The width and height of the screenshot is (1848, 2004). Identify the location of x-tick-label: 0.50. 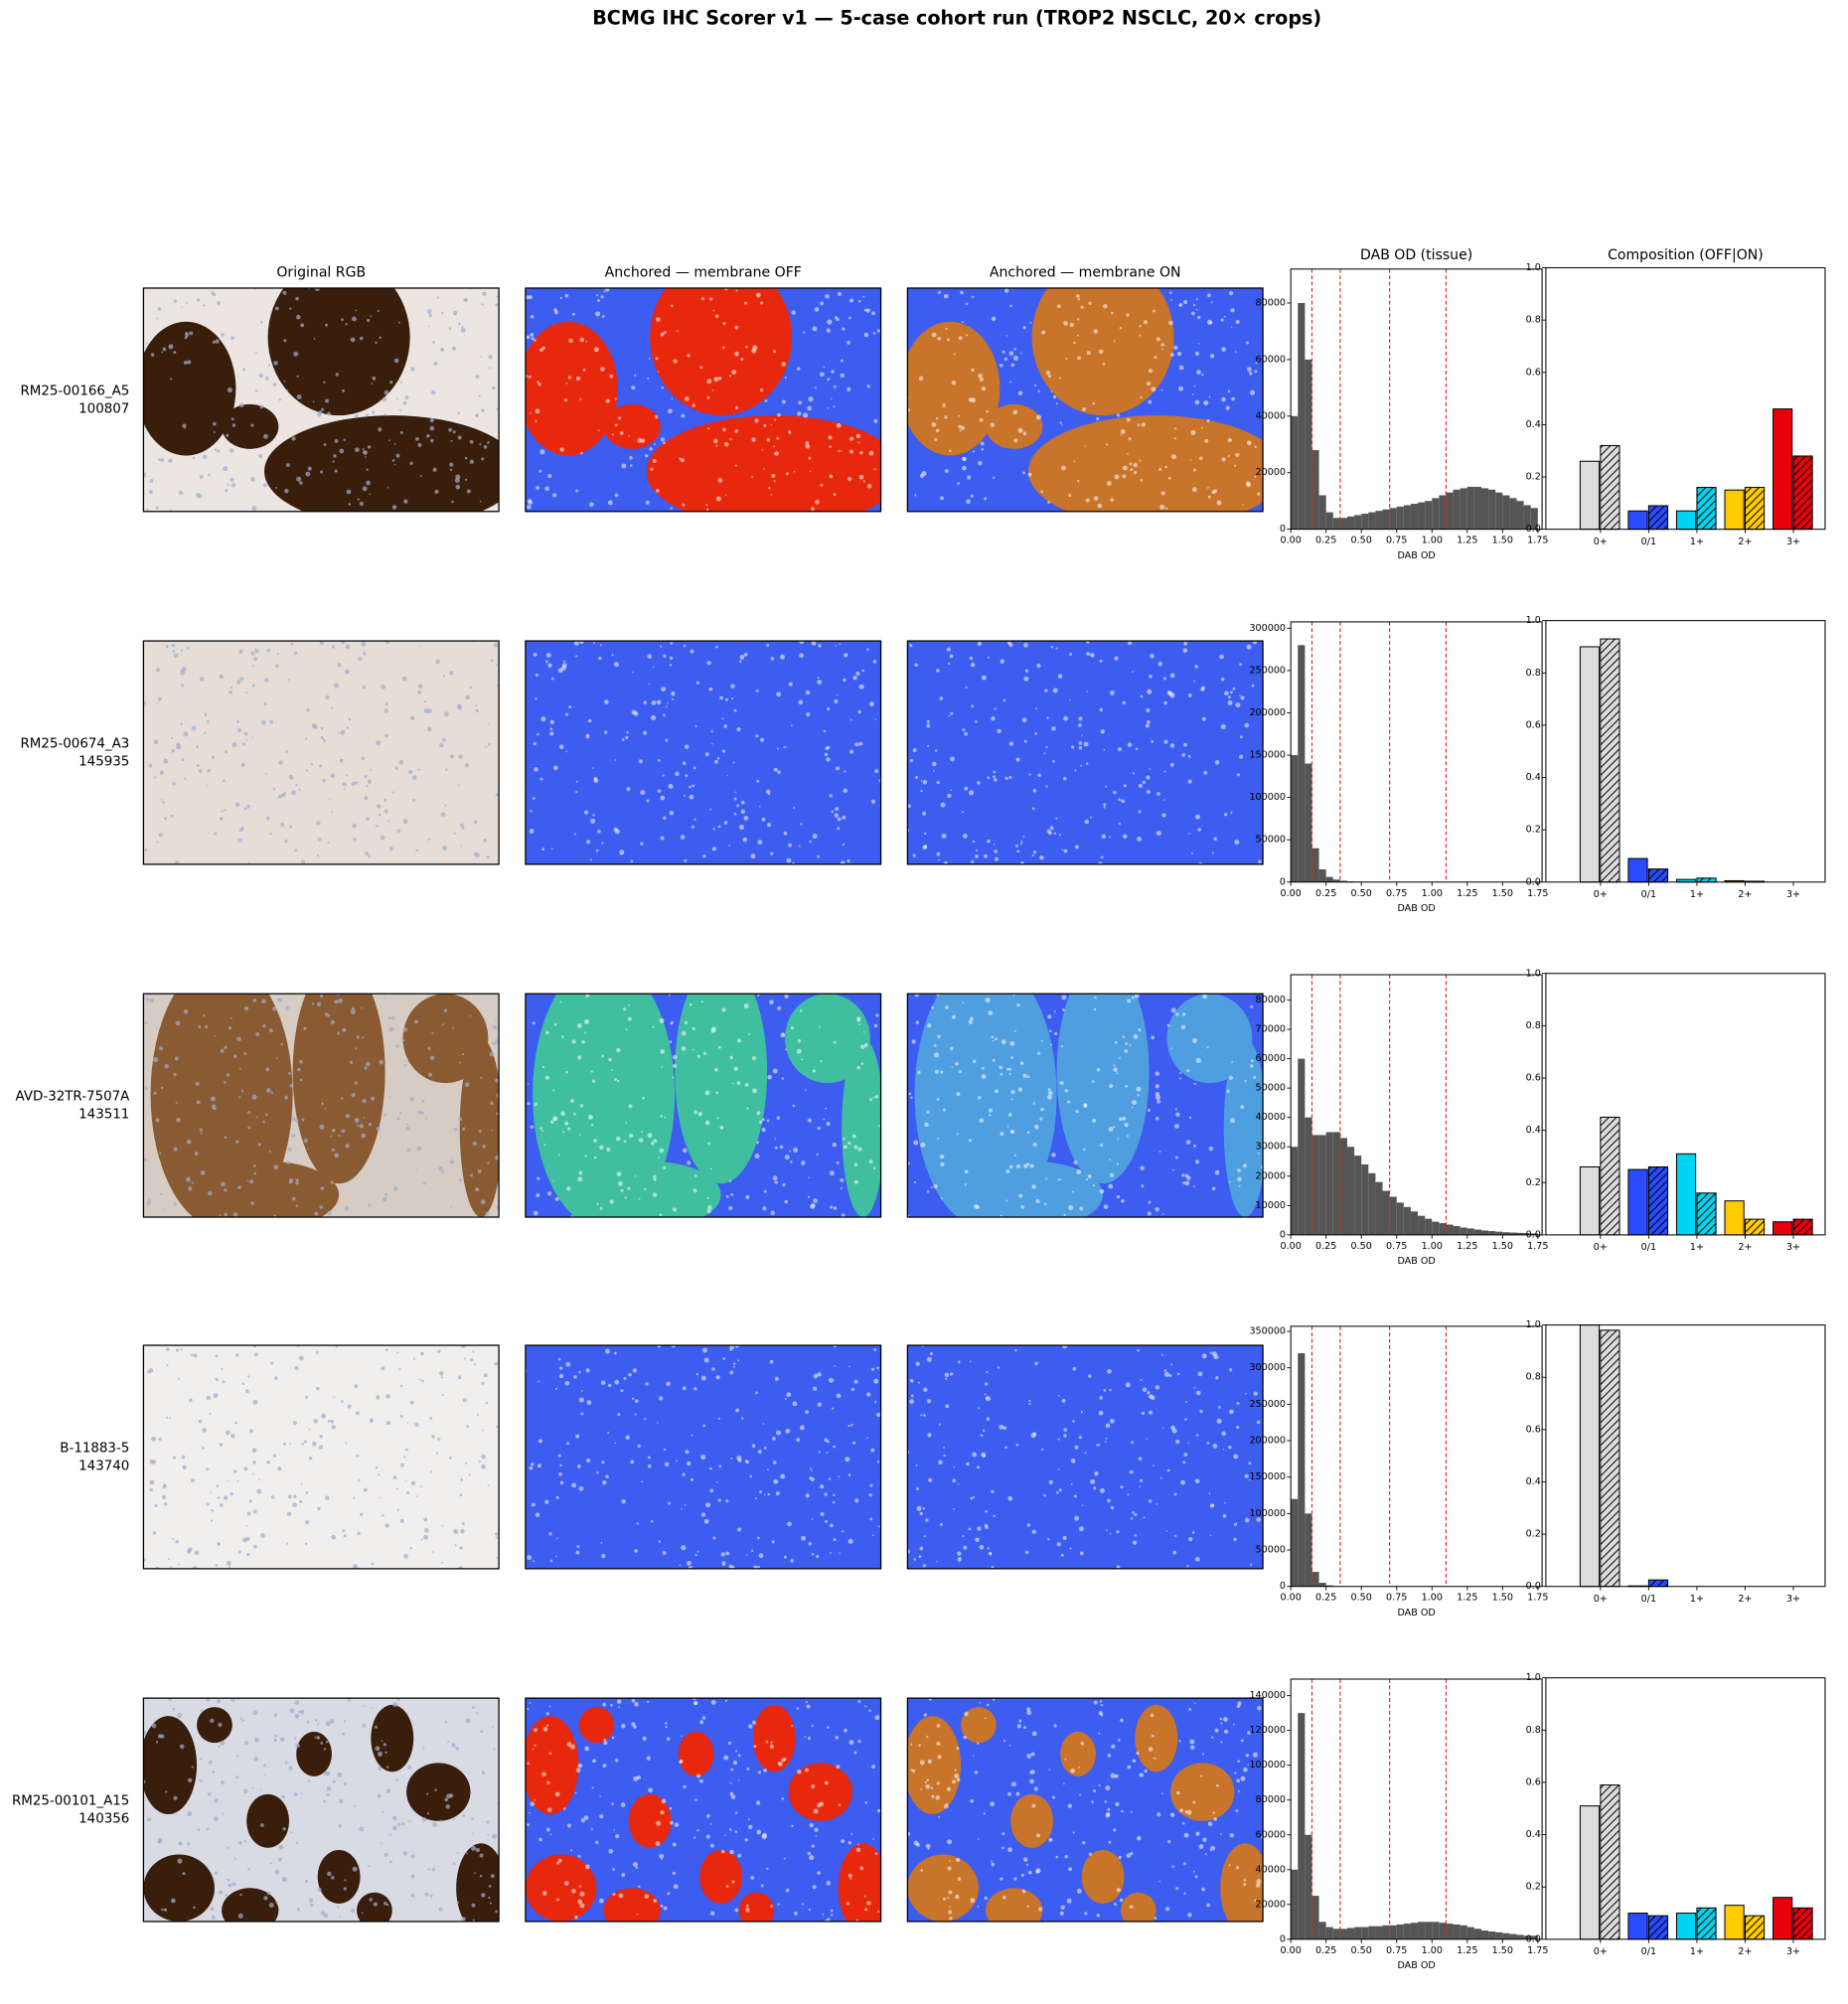
(1362, 1598).